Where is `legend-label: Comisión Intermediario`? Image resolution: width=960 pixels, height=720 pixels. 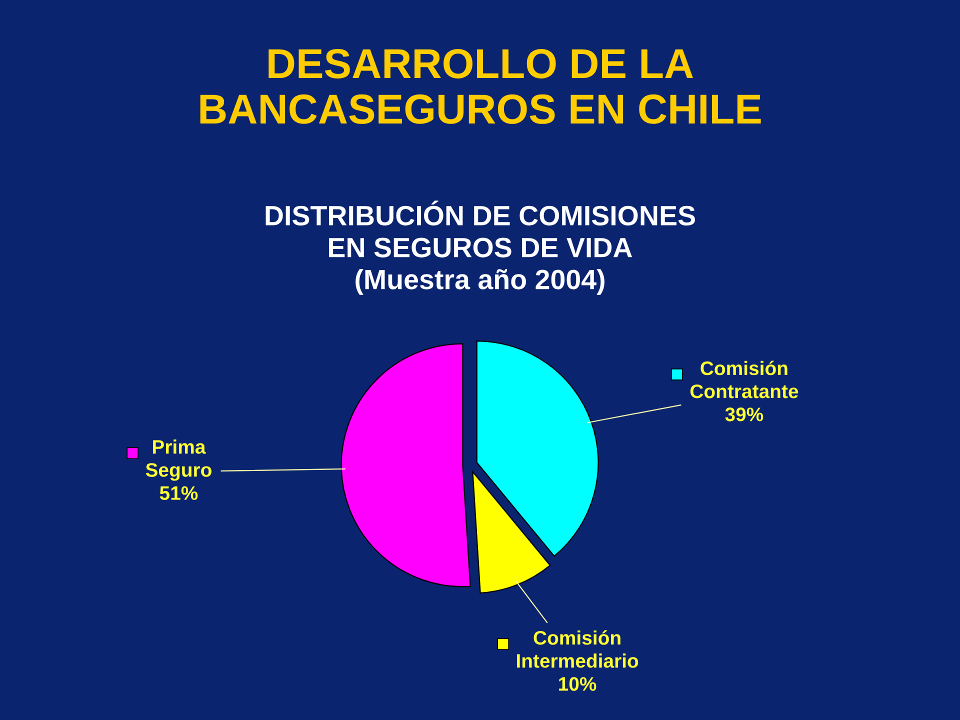
legend-label: Comisión Intermediario is located at coordinates (577, 649).